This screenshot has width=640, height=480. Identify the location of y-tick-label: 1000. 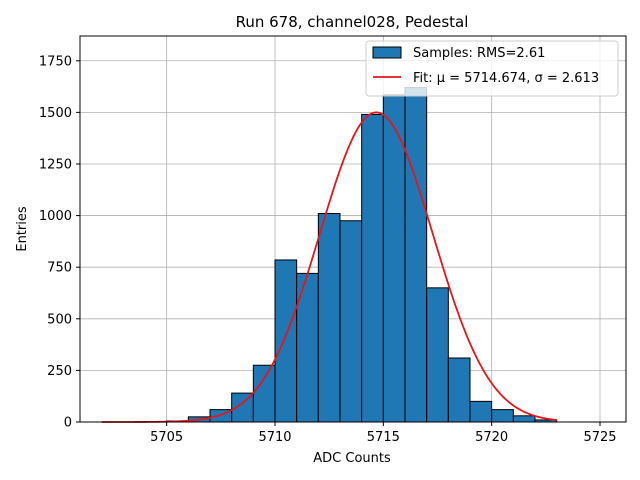
(55, 216).